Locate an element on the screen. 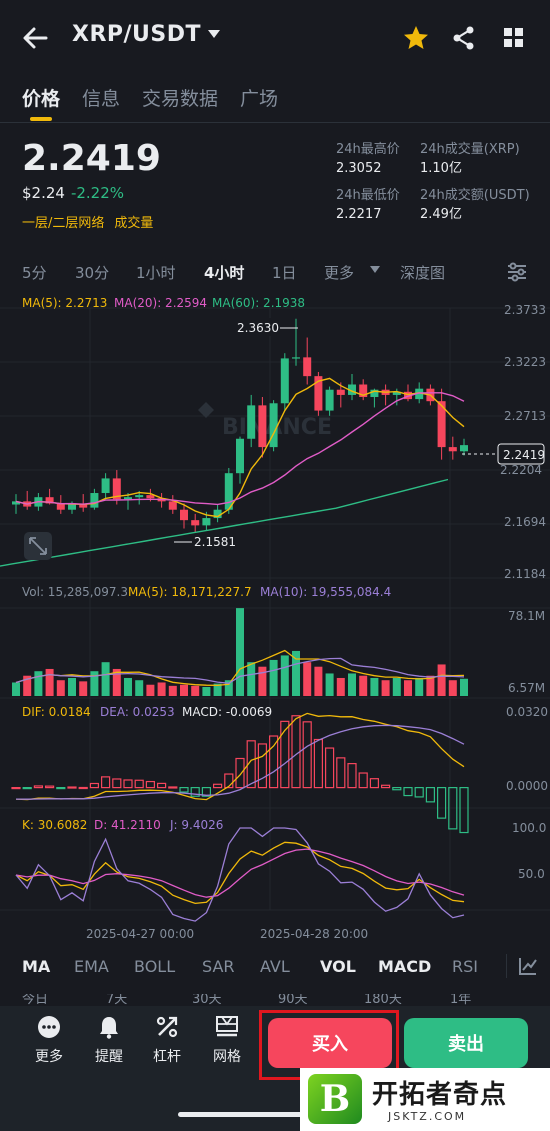  tag-layer: 一层/二层网络 is located at coordinates (63, 223).